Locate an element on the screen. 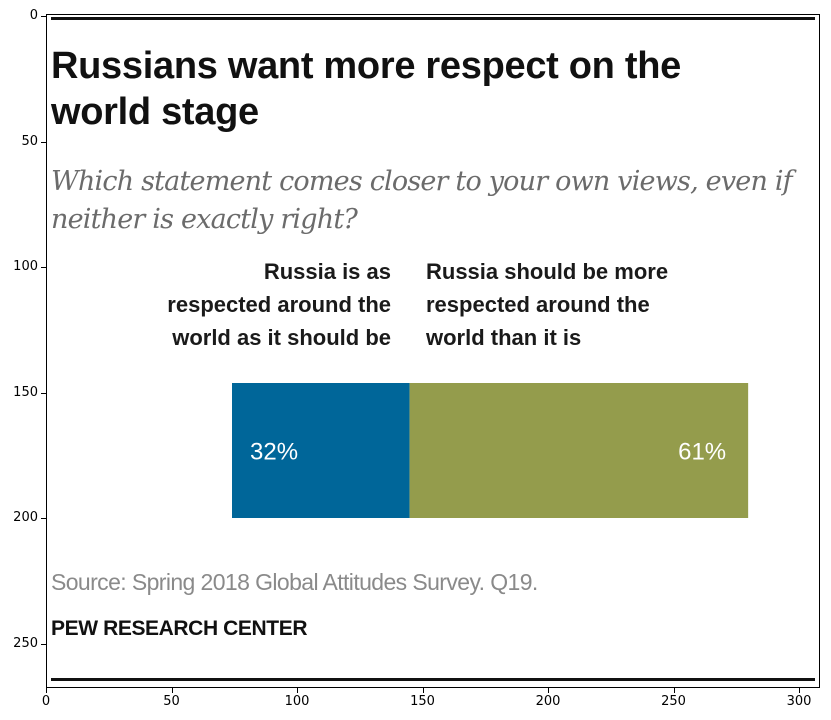  y-tick-label: 200 is located at coordinates (25, 517).